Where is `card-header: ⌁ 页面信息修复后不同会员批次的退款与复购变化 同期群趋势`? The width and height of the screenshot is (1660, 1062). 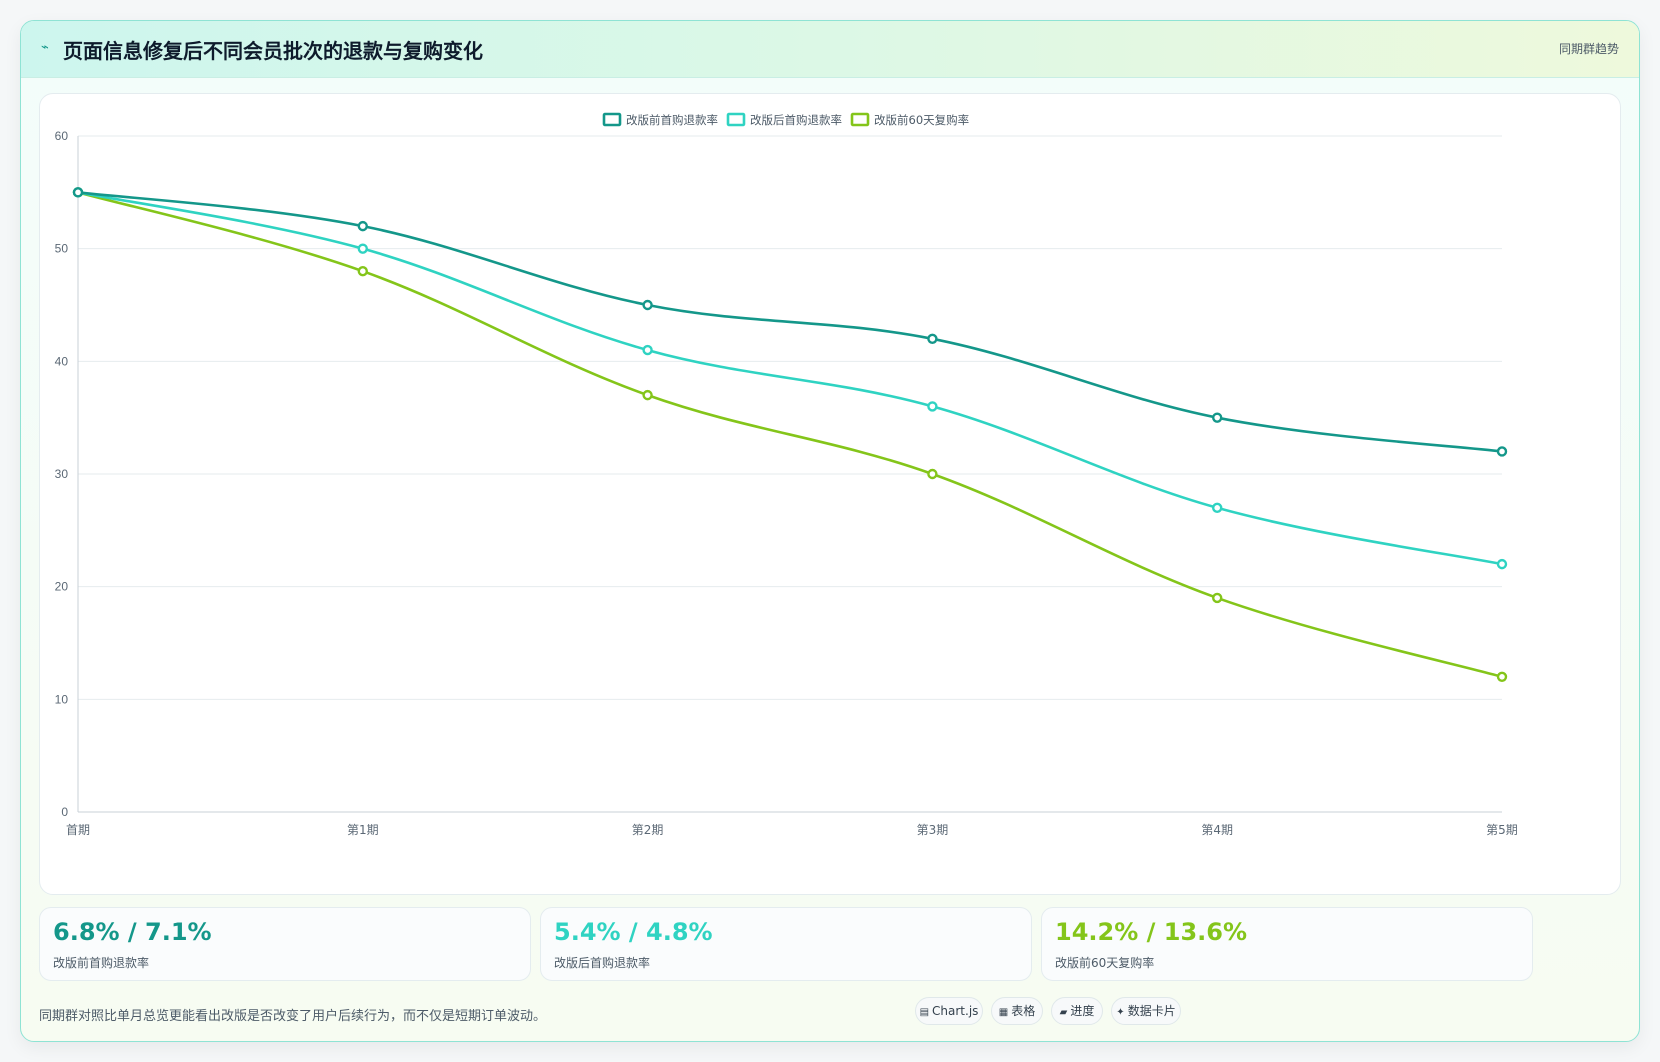
card-header: ⌁ 页面信息修复后不同会员批次的退款与复购变化 同期群趋势 is located at coordinates (830, 49).